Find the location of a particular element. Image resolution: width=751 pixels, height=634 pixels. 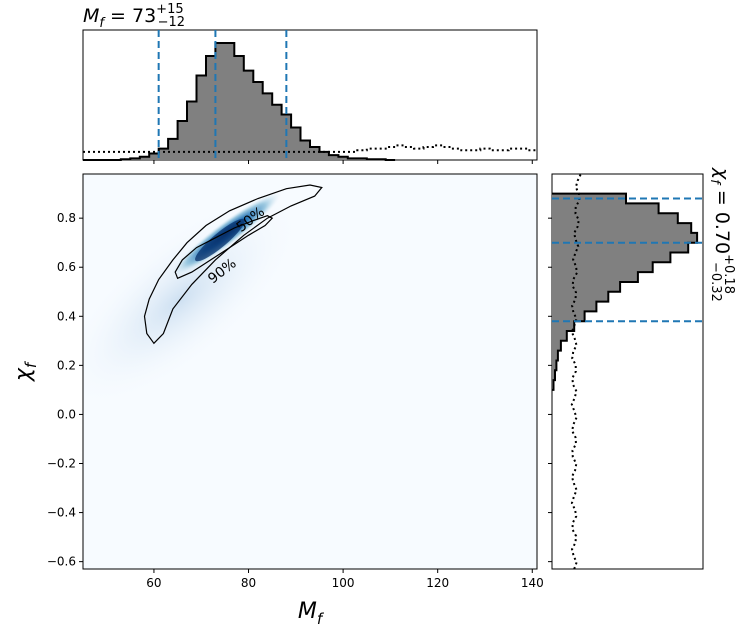

main-ytick-label: −0.6 is located at coordinates (61, 562).